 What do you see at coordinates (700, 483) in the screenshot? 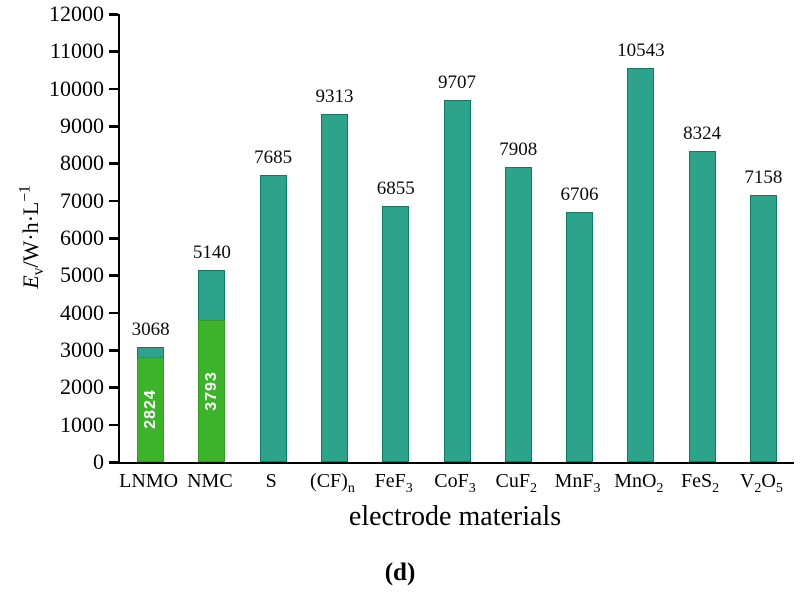
I see `x-tick-label: FeS2` at bounding box center [700, 483].